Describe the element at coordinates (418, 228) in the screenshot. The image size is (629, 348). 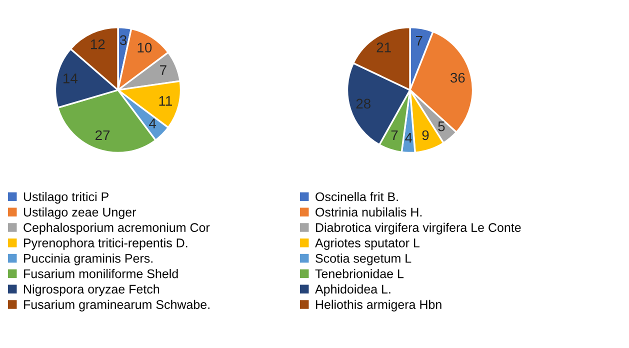
I see `legend-label: Diabrotica virgifera virgifera Le Conte` at that location.